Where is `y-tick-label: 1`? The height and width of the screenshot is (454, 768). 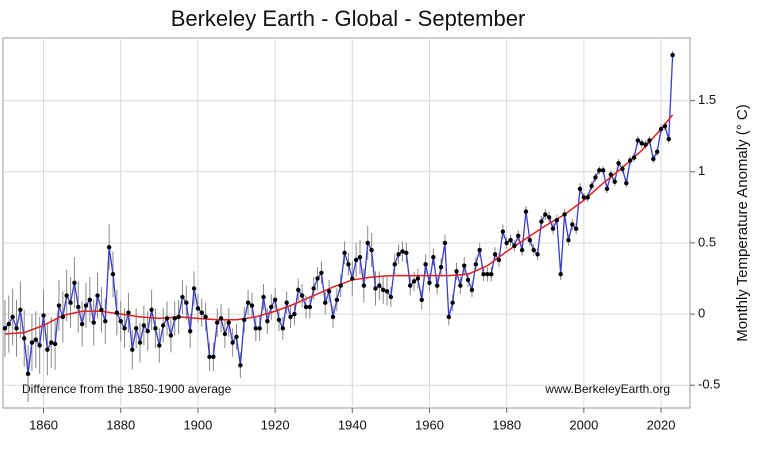 y-tick-label: 1 is located at coordinates (701, 170).